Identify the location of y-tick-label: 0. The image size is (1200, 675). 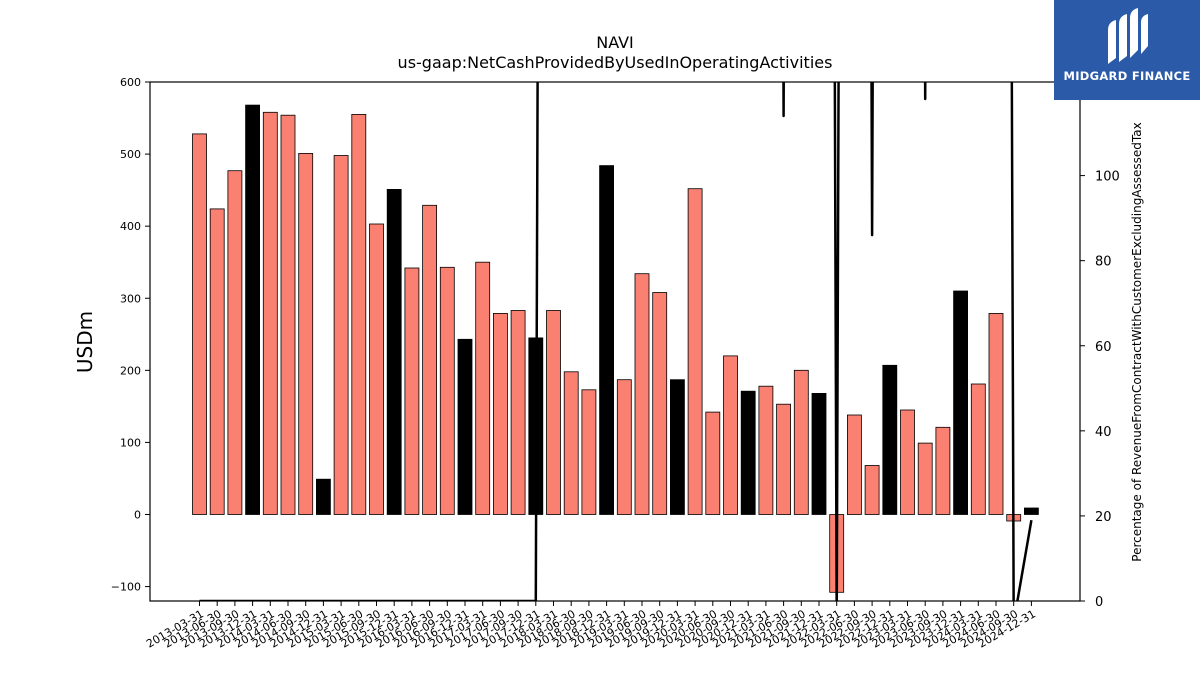
(137, 515).